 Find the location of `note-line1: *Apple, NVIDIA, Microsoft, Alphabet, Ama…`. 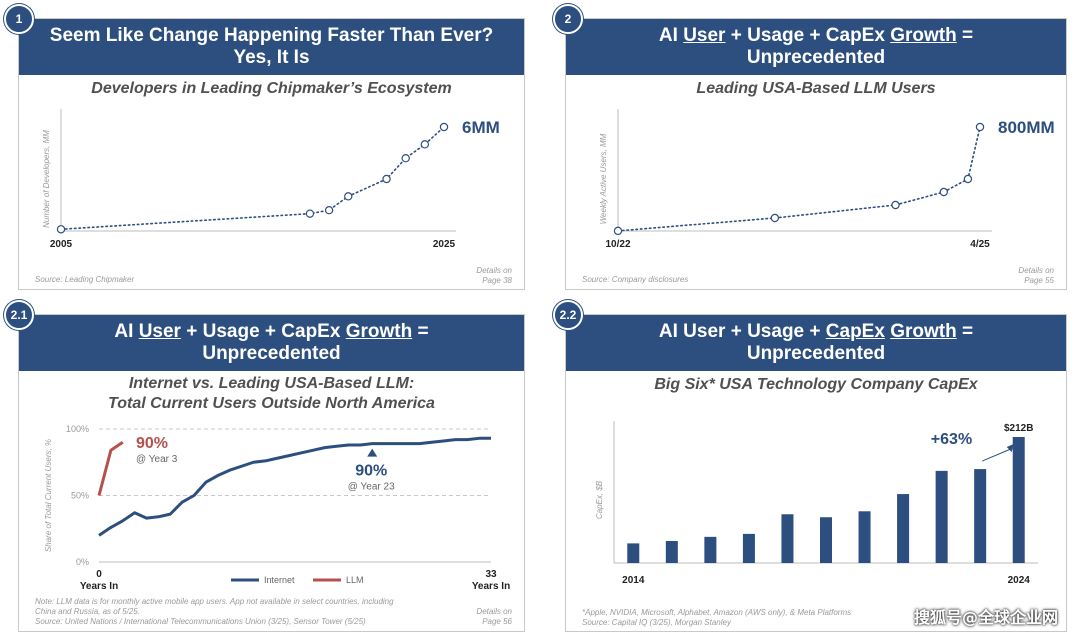

note-line1: *Apple, NVIDIA, Microsoft, Alphabet, Ama… is located at coordinates (717, 612).